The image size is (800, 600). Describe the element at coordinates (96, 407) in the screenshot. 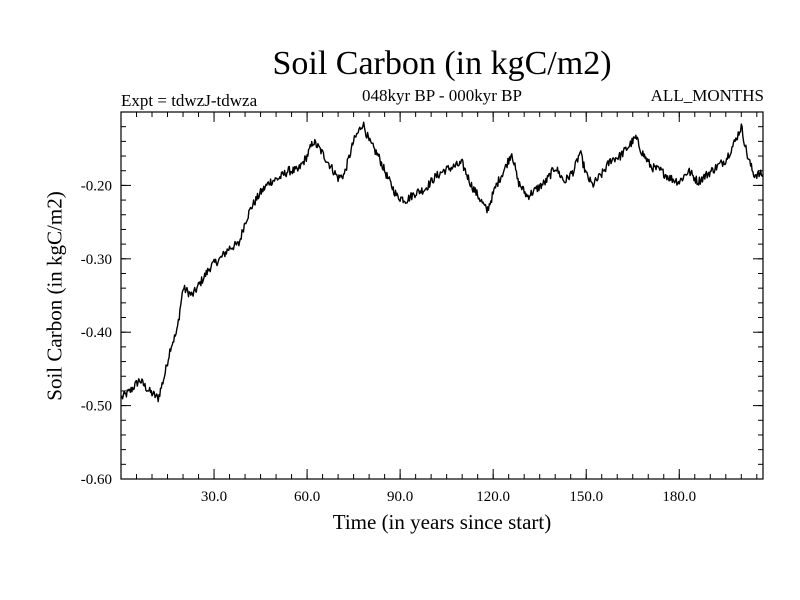

I see `y-tick-label: -0.50` at that location.